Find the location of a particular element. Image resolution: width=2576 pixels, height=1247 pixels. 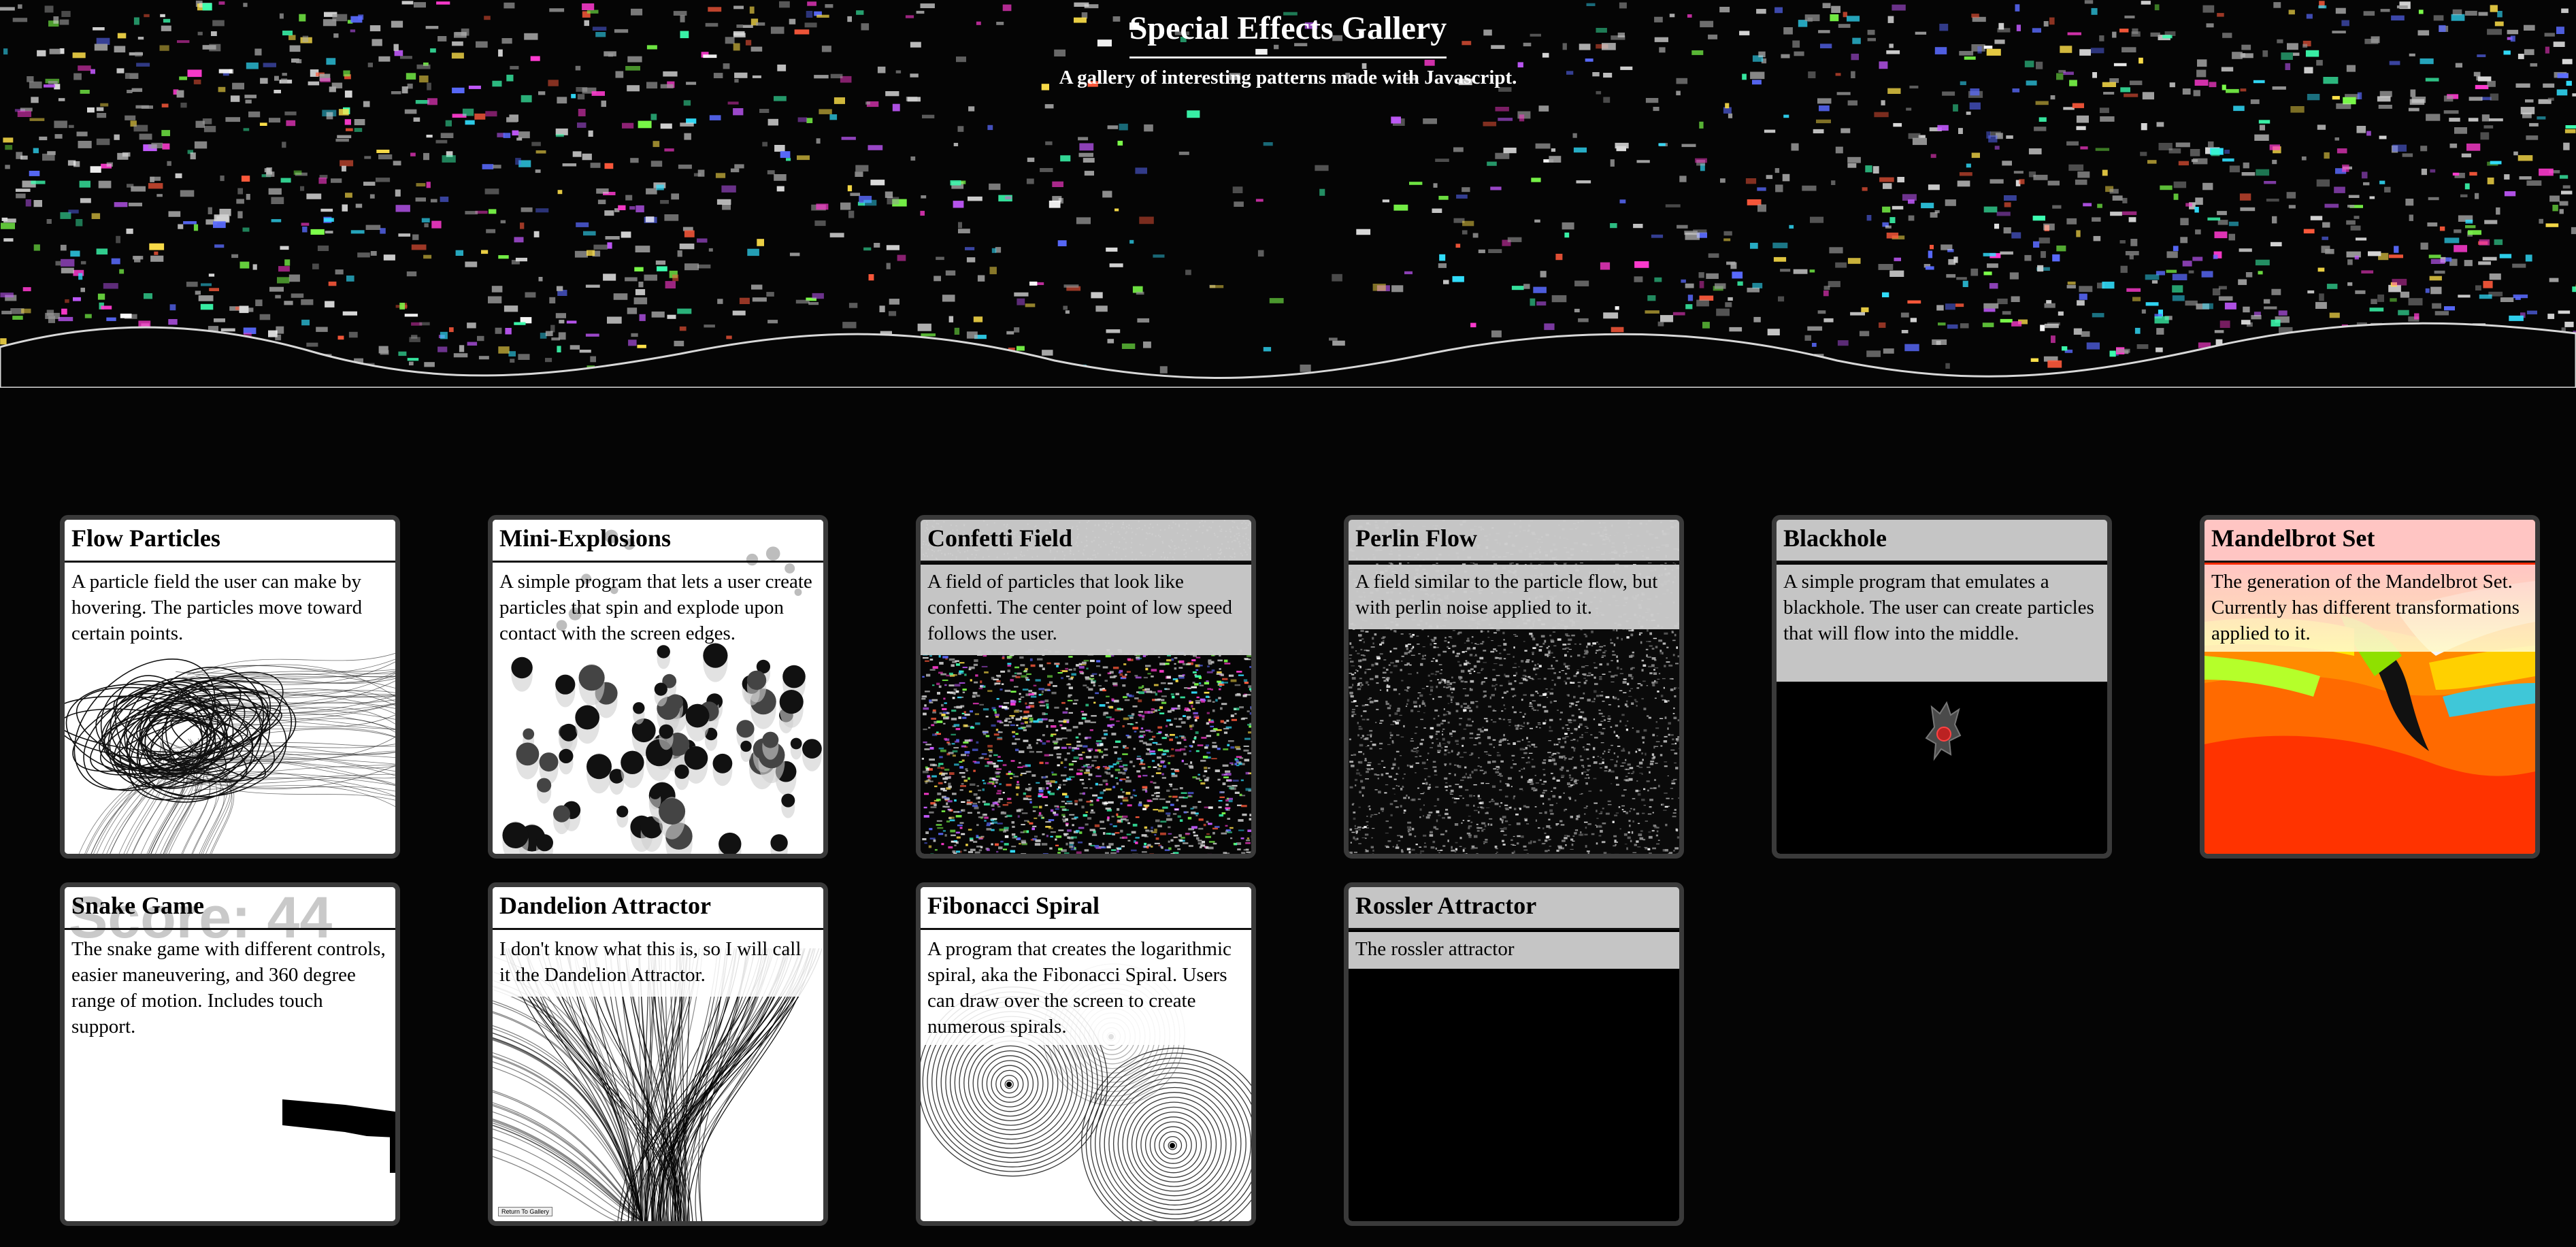

card-title: Blackhole is located at coordinates (1942, 541).